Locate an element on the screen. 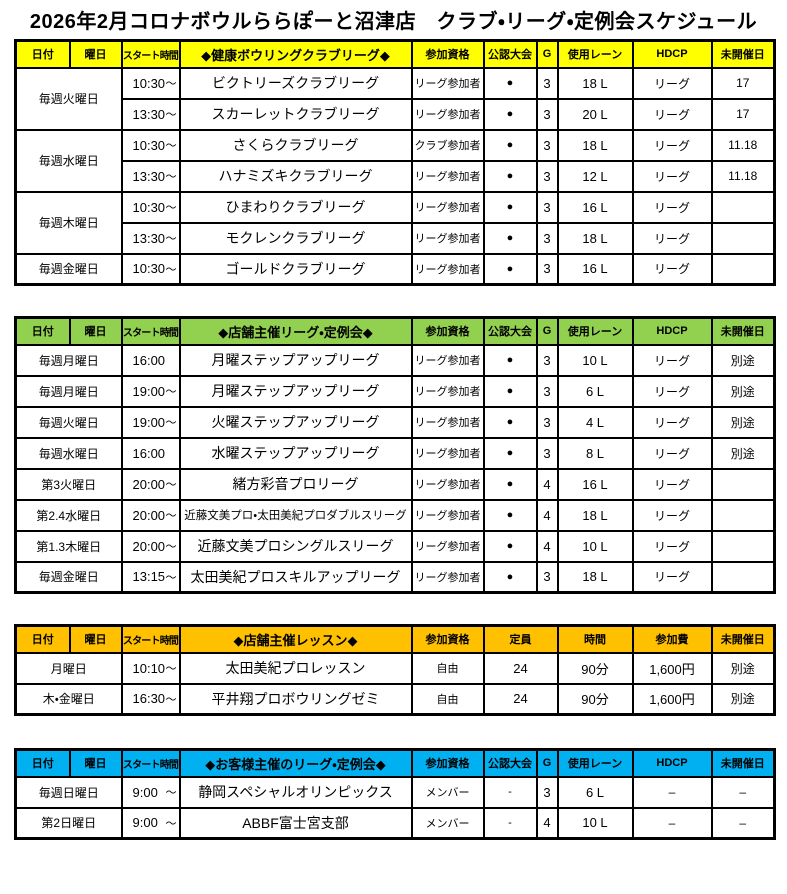  g-cell: 4 is located at coordinates (547, 823).